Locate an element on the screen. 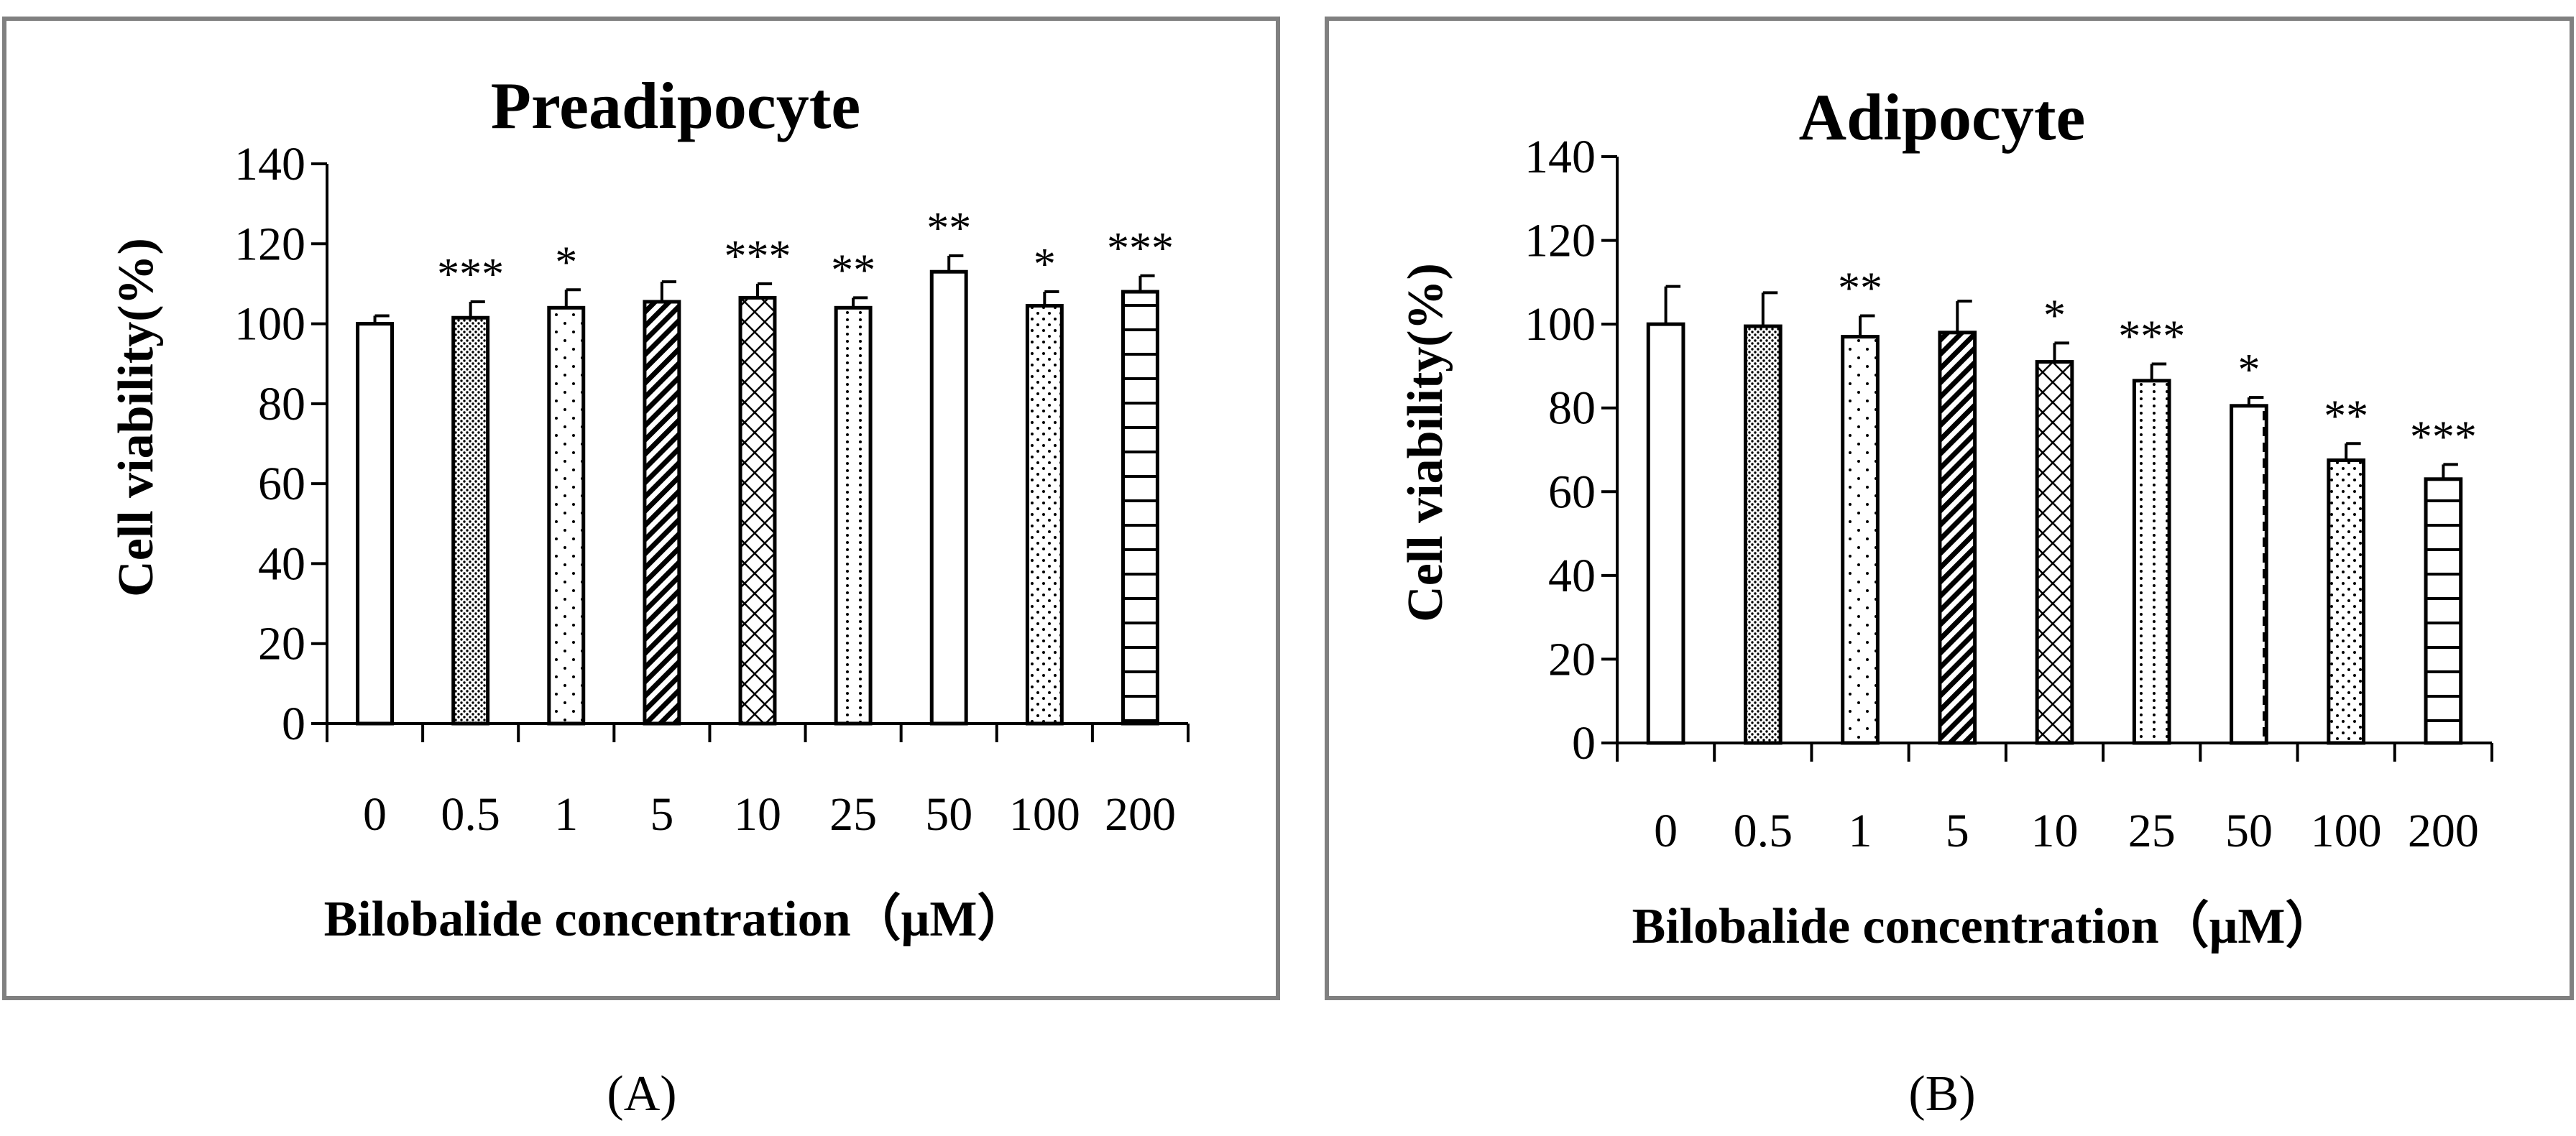 This screenshot has height=1136, width=2576. panel-a-x-tick-label: 5 is located at coordinates (661, 814).